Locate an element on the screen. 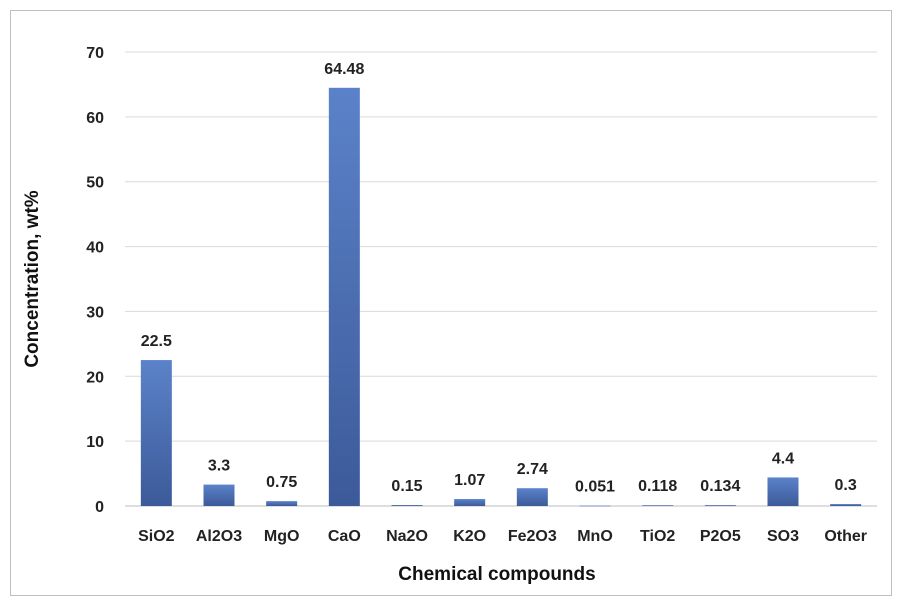  y-tick-label: 50 is located at coordinates (95, 183).